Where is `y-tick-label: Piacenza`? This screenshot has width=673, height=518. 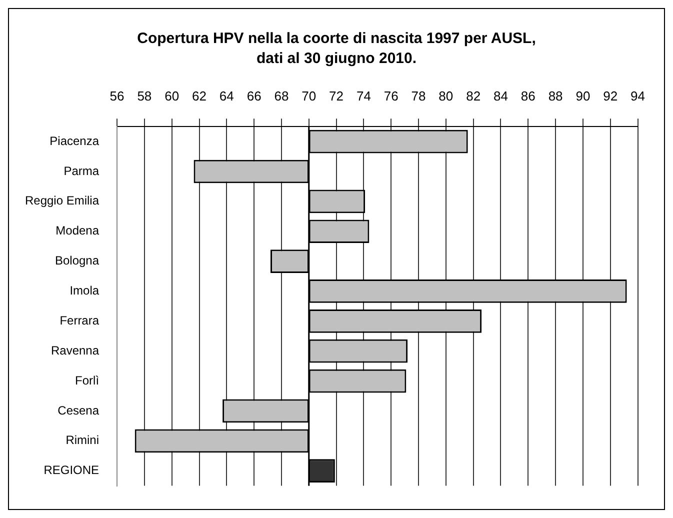
y-tick-label: Piacenza is located at coordinates (75, 141).